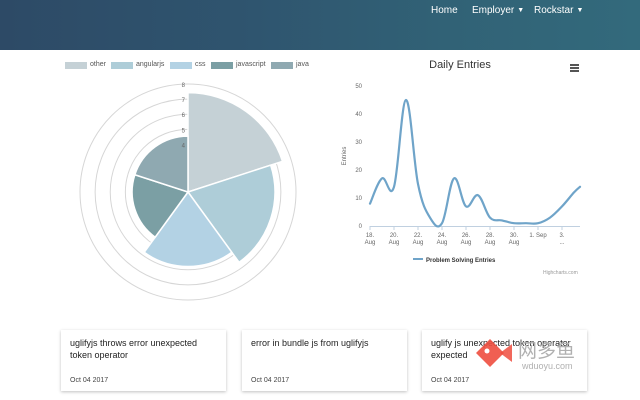 Image resolution: width=640 pixels, height=400 pixels. I want to click on legend-label: css, so click(200, 64).